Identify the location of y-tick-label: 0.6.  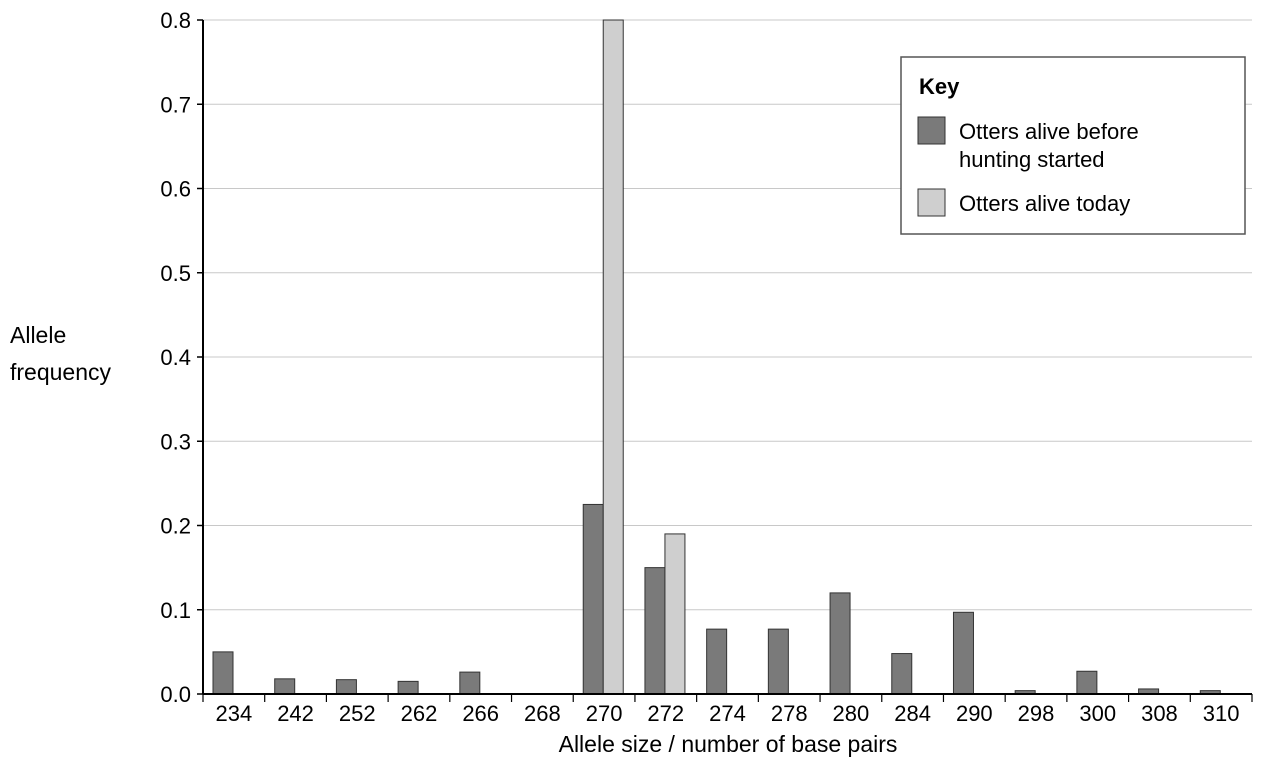
(175, 189).